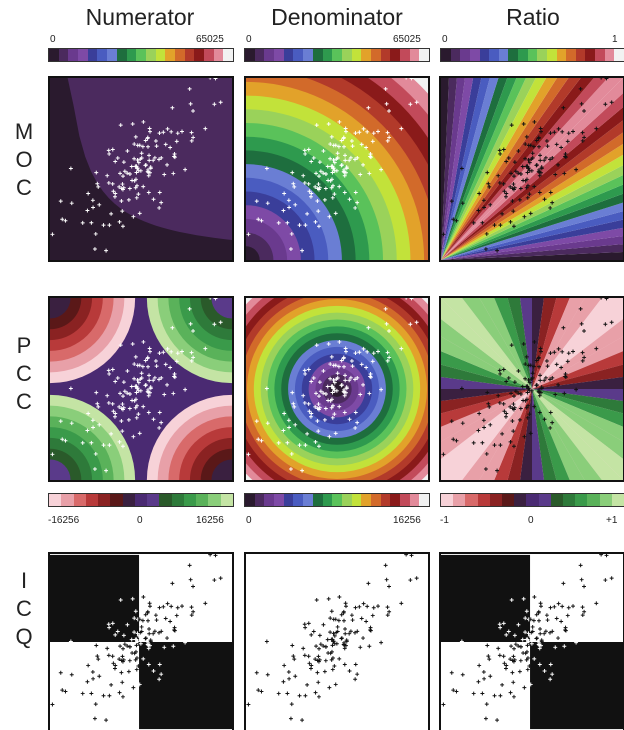 The height and width of the screenshot is (730, 624). What do you see at coordinates (531, 169) in the screenshot?
I see `moc-ratio-panel` at bounding box center [531, 169].